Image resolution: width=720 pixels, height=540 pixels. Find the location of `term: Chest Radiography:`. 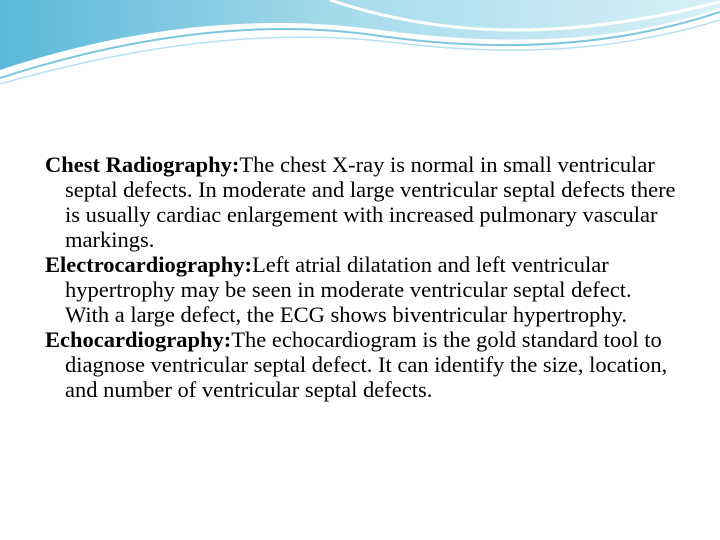

term: Chest Radiography: is located at coordinates (142, 164).